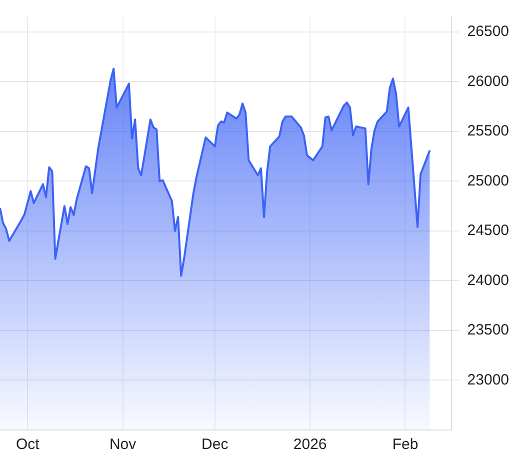 The height and width of the screenshot is (464, 523). I want to click on y-tick-label: 24000, so click(488, 280).